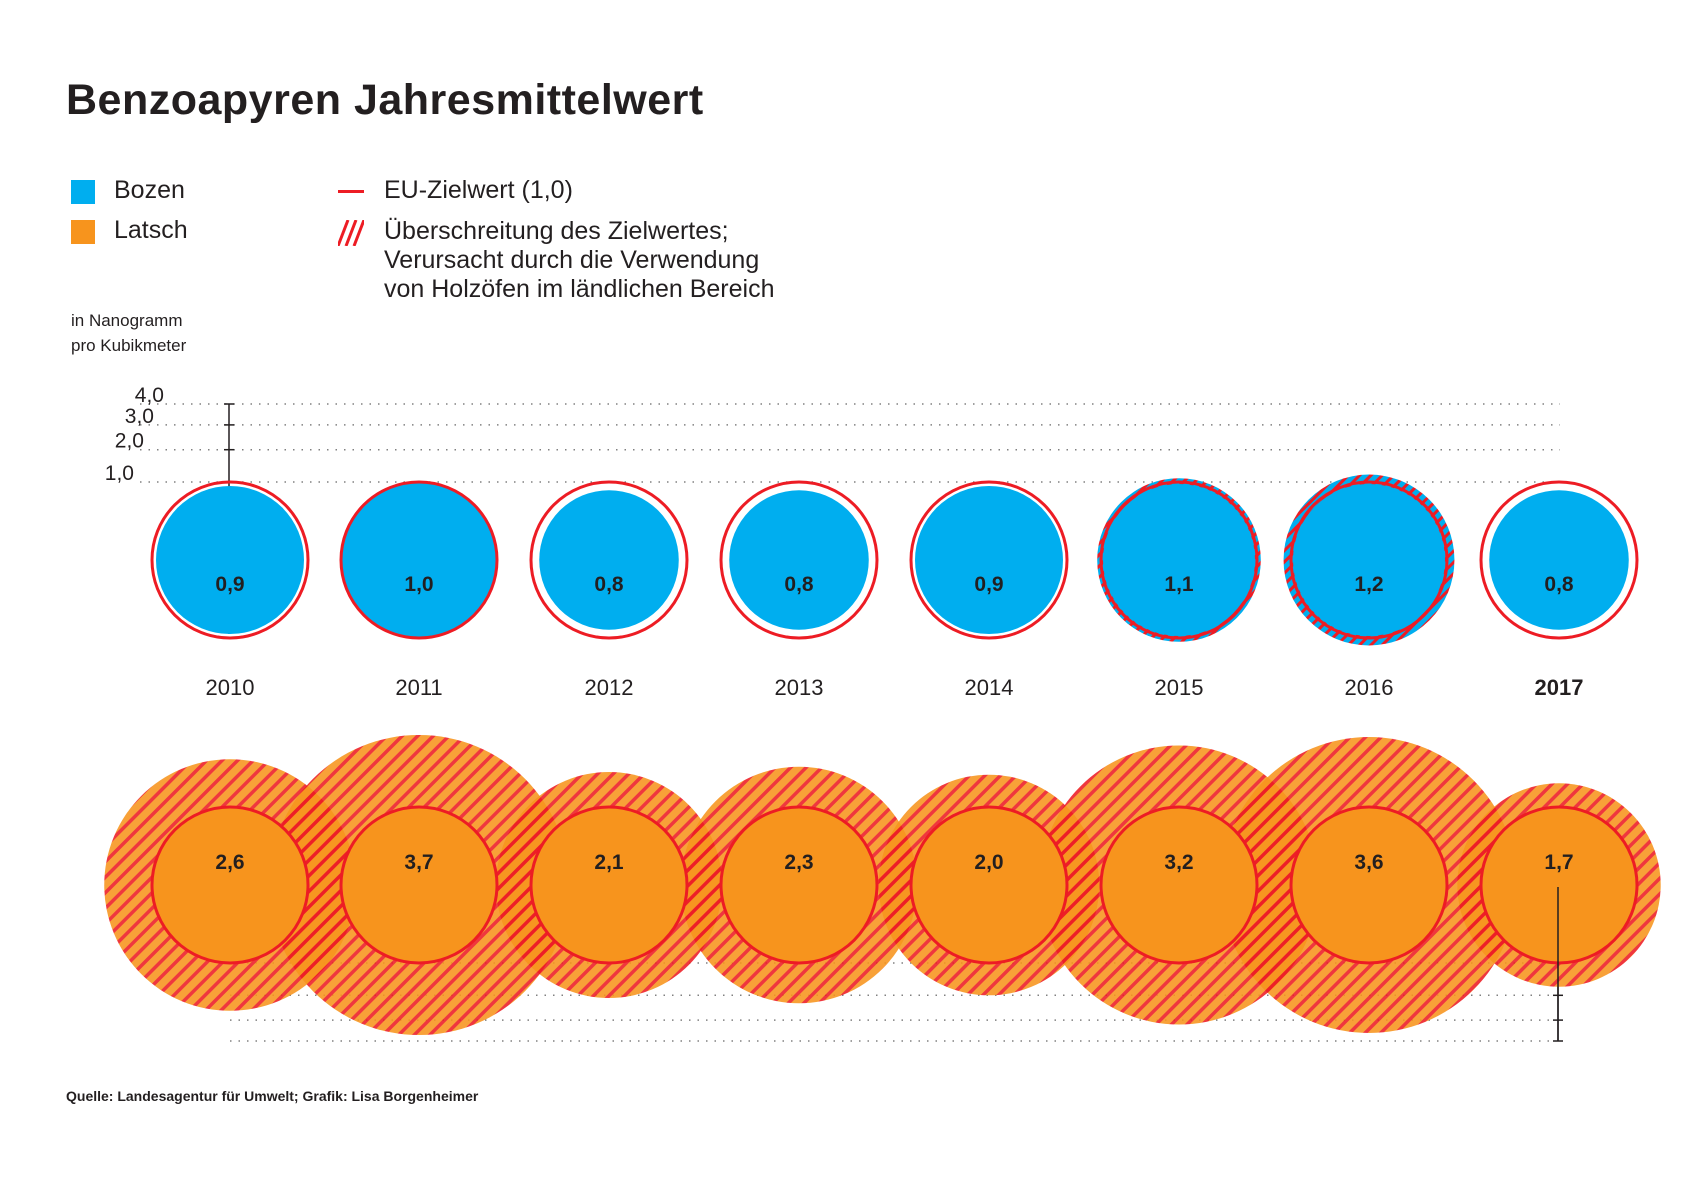 Image resolution: width=1684 pixels, height=1192 pixels. I want to click on latsch-core-2014: 2,0, so click(989, 885).